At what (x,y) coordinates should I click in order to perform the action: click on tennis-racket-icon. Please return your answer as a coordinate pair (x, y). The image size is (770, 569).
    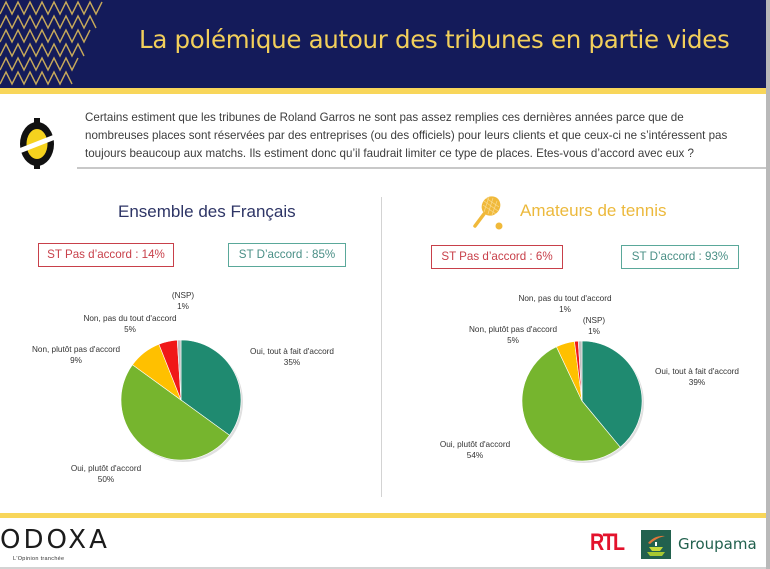
    Looking at the image, I should click on (488, 213).